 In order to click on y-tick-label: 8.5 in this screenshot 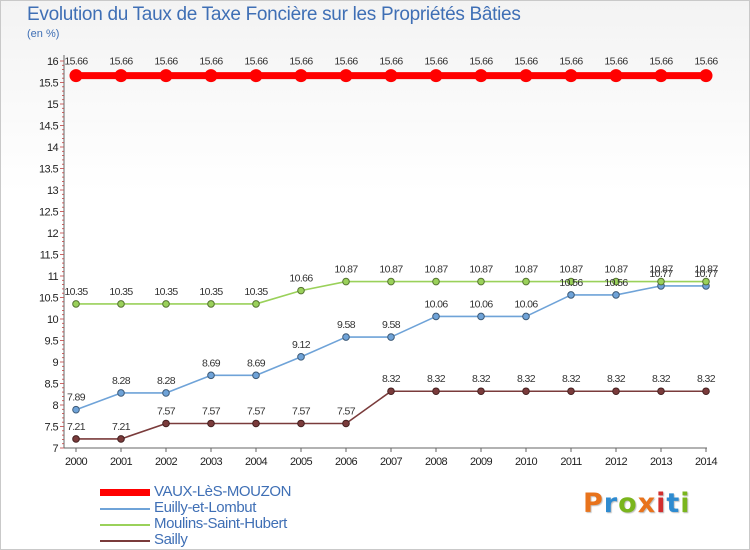, I will do `click(52, 385)`.